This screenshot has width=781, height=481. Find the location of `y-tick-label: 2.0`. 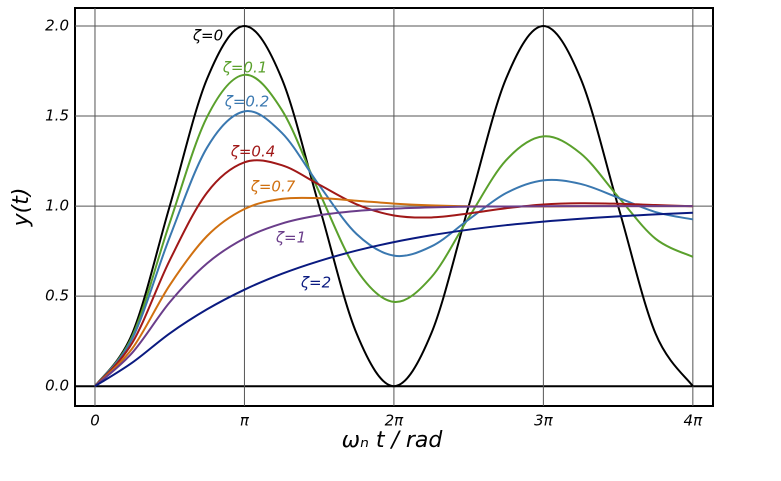

y-tick-label: 2.0 is located at coordinates (57, 26).